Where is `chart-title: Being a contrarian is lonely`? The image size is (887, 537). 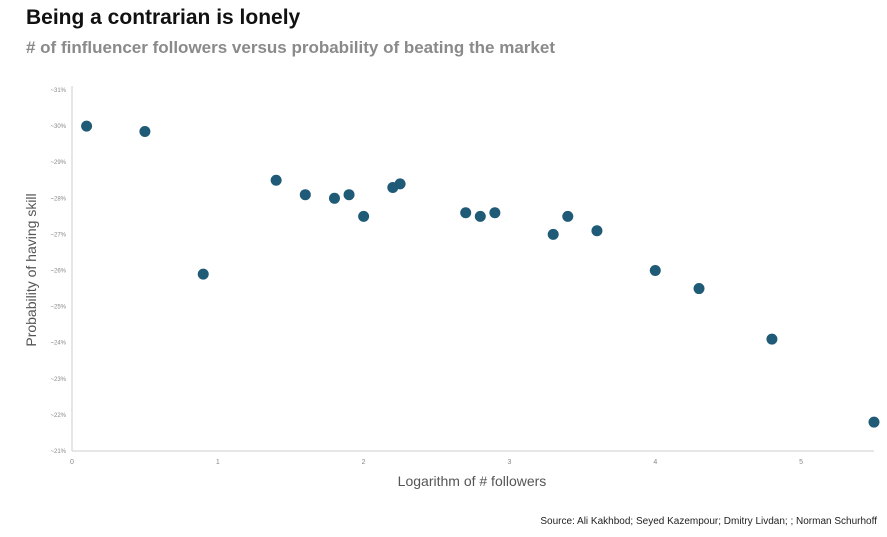
chart-title: Being a contrarian is lonely is located at coordinates (163, 17).